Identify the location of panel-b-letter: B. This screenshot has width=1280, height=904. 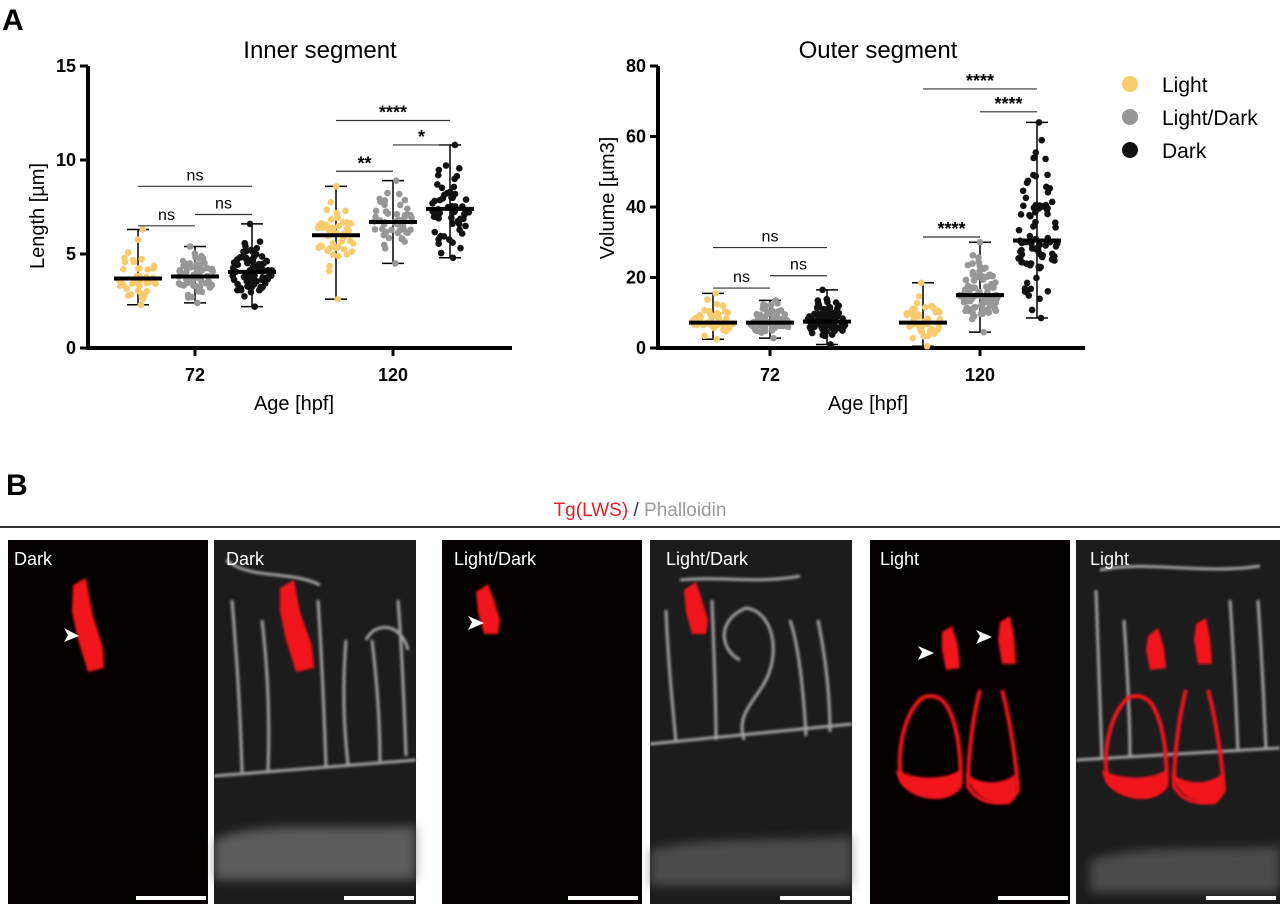
(17, 485).